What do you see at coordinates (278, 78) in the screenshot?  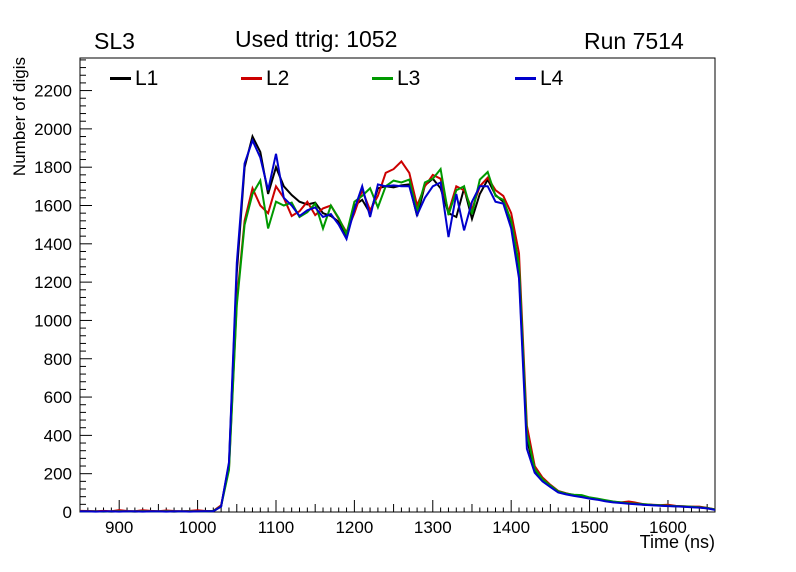 I see `legend-label-l2: L2` at bounding box center [278, 78].